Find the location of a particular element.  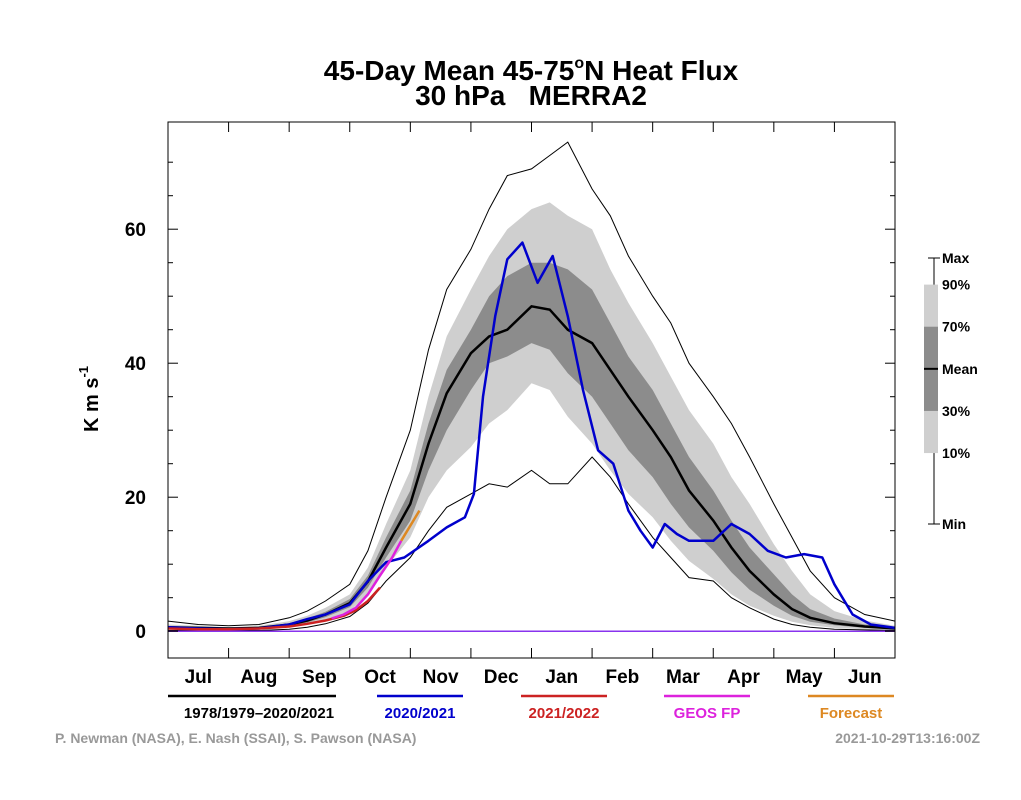

band-key-label: Max is located at coordinates (955, 258).